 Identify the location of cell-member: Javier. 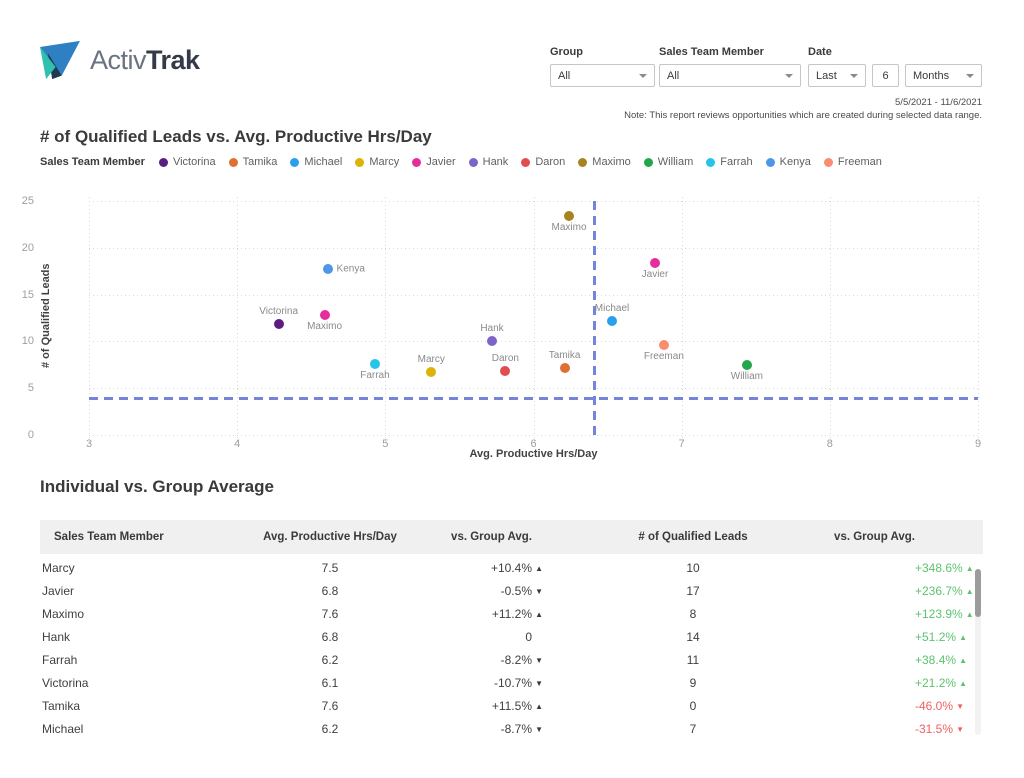
(58, 591).